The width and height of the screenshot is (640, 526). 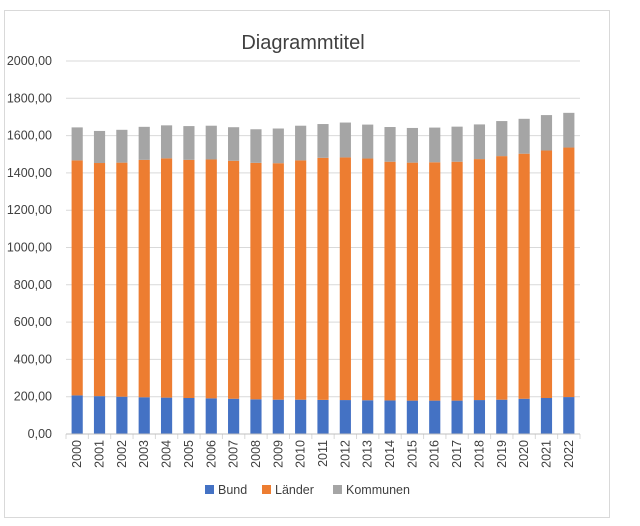 I want to click on y-tick-label: 2000,00, so click(x=29, y=61).